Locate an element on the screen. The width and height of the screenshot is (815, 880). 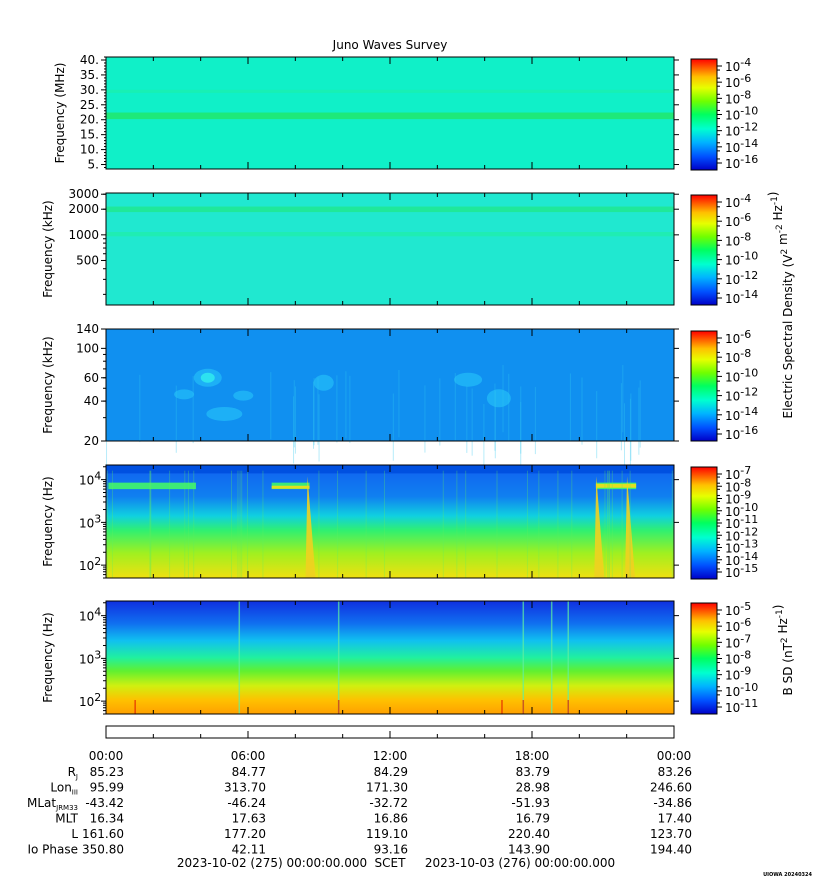
emission-core is located at coordinates (616, 485).